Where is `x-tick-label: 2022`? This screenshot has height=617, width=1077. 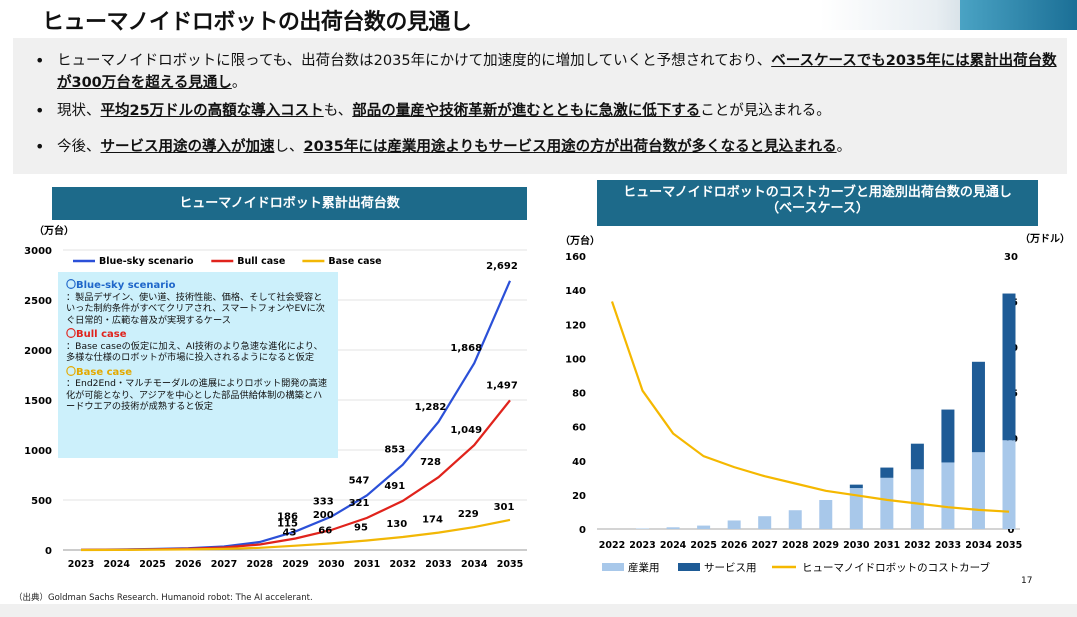 x-tick-label: 2022 is located at coordinates (612, 545).